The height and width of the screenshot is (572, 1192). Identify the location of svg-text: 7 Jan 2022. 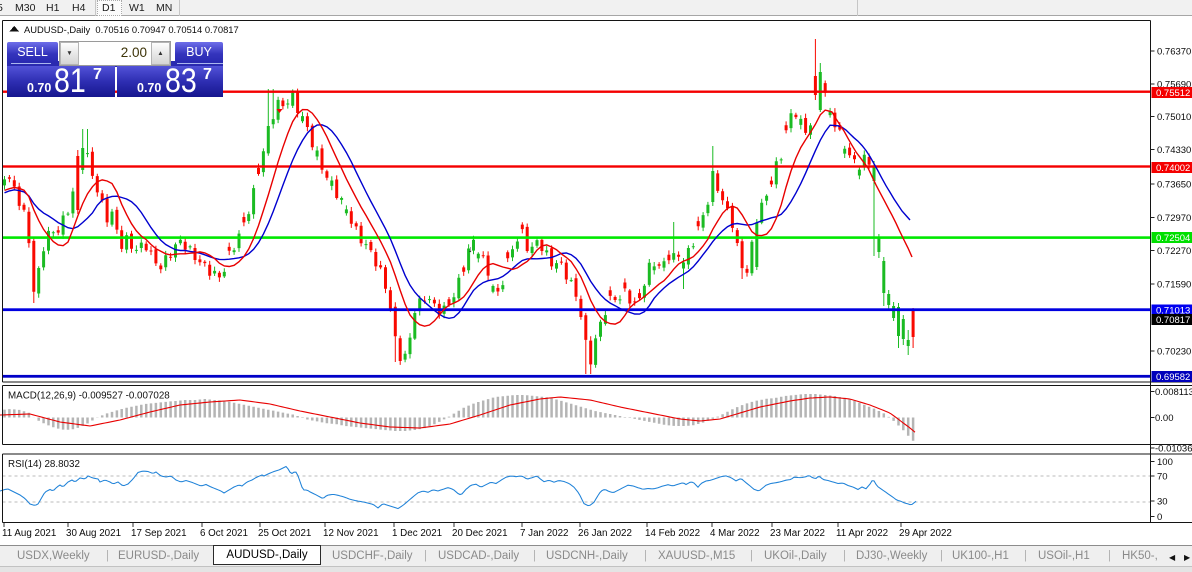
(544, 533).